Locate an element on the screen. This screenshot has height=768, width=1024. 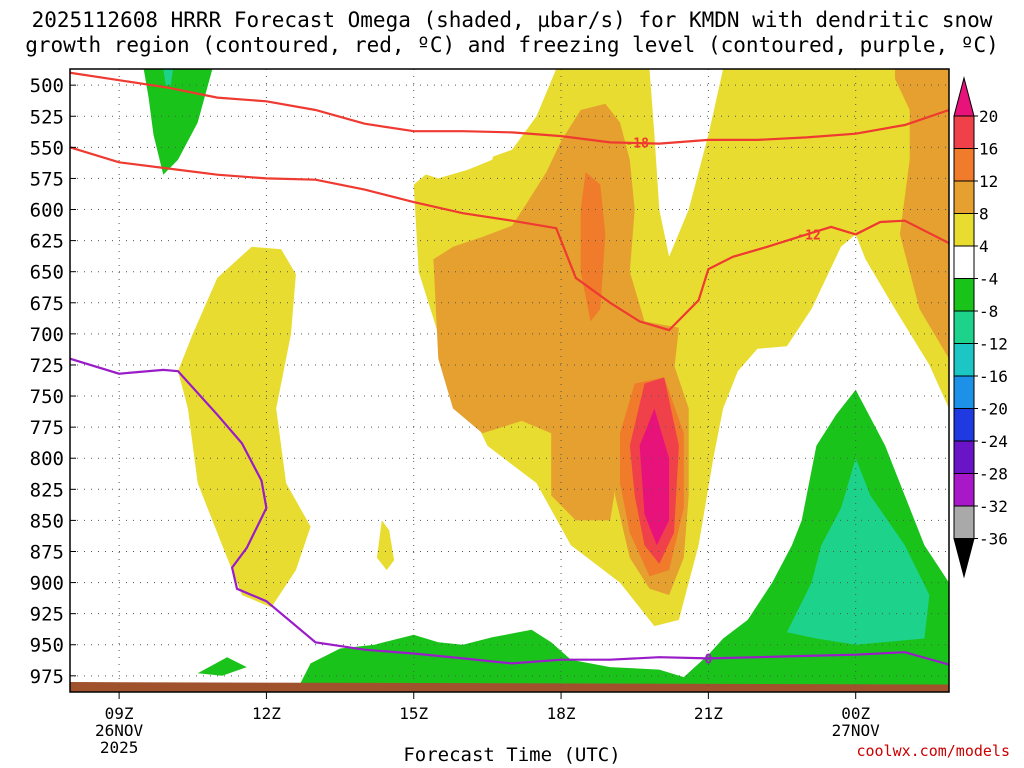
y-tick-label: 675 is located at coordinates (47, 304).